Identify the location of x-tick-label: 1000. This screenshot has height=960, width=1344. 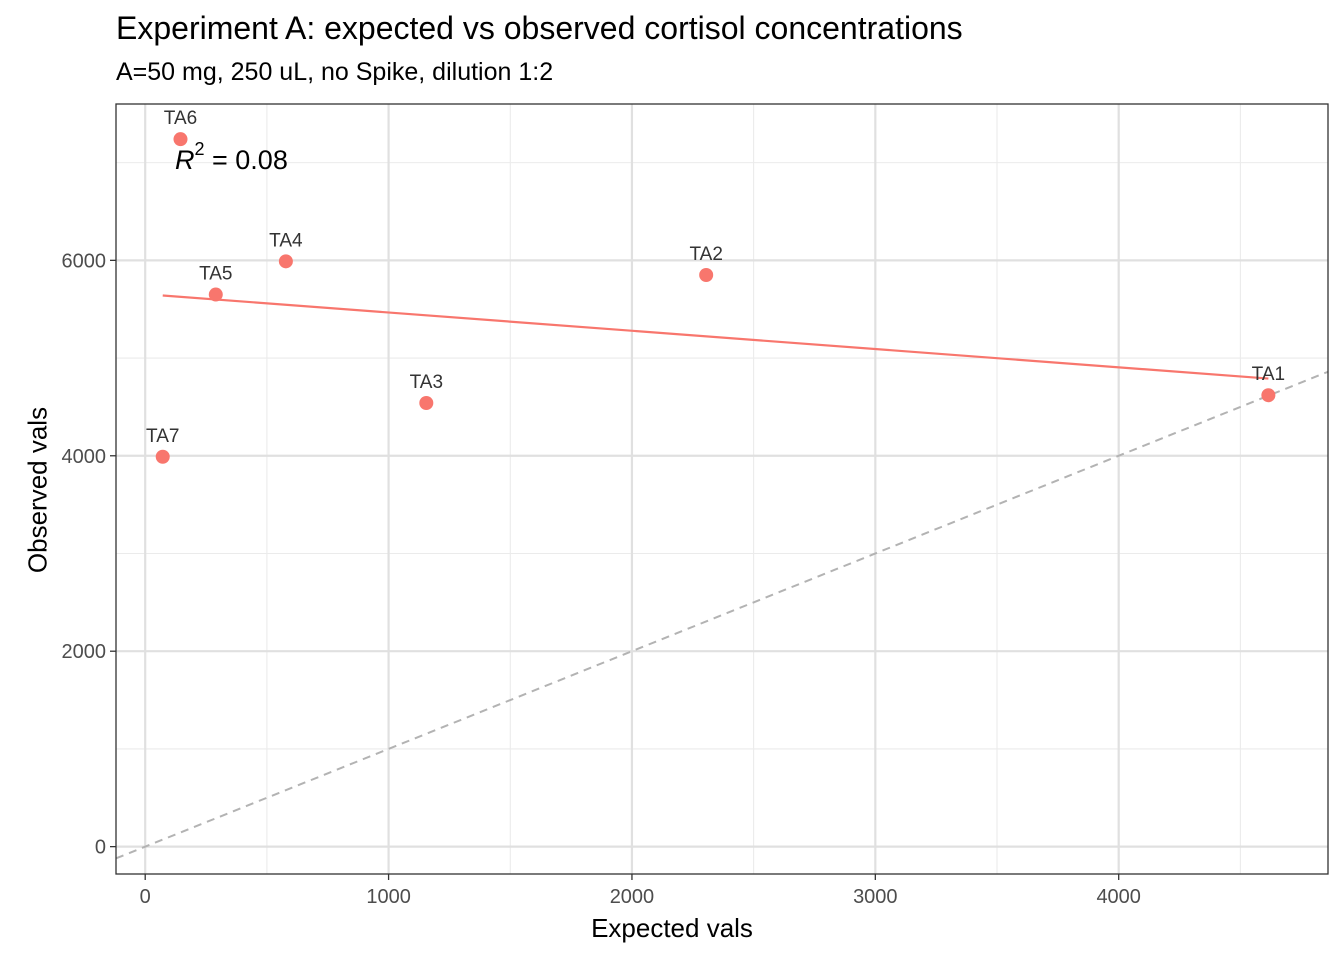
(388, 897).